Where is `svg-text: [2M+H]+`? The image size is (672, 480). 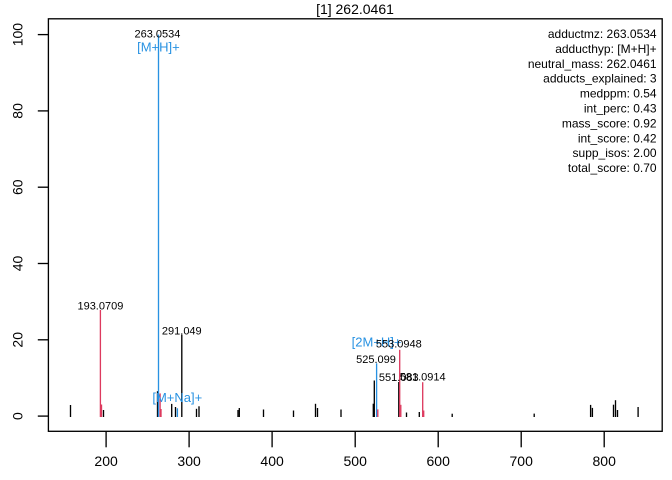 svg-text: [2M+H]+ is located at coordinates (377, 341).